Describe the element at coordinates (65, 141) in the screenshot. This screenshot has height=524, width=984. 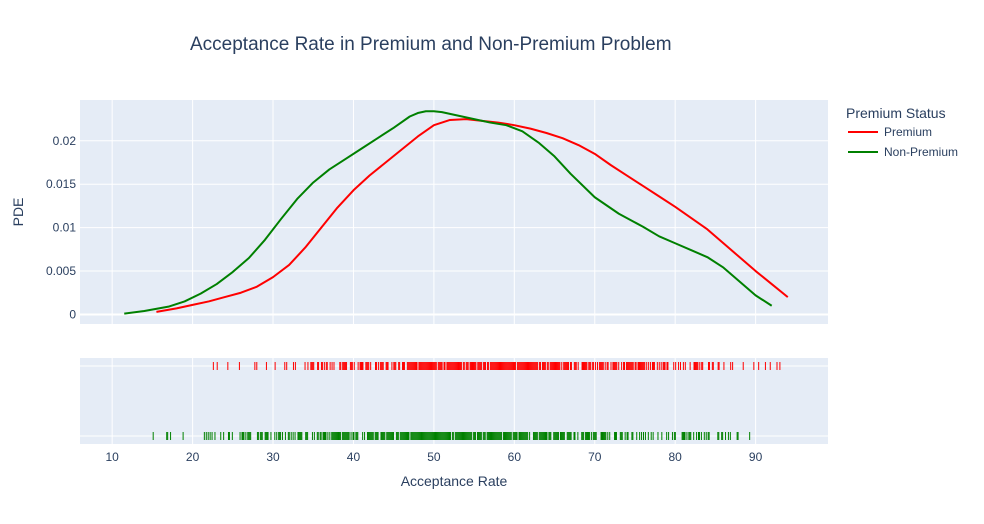
I see `y-tick-label: 0.02` at that location.